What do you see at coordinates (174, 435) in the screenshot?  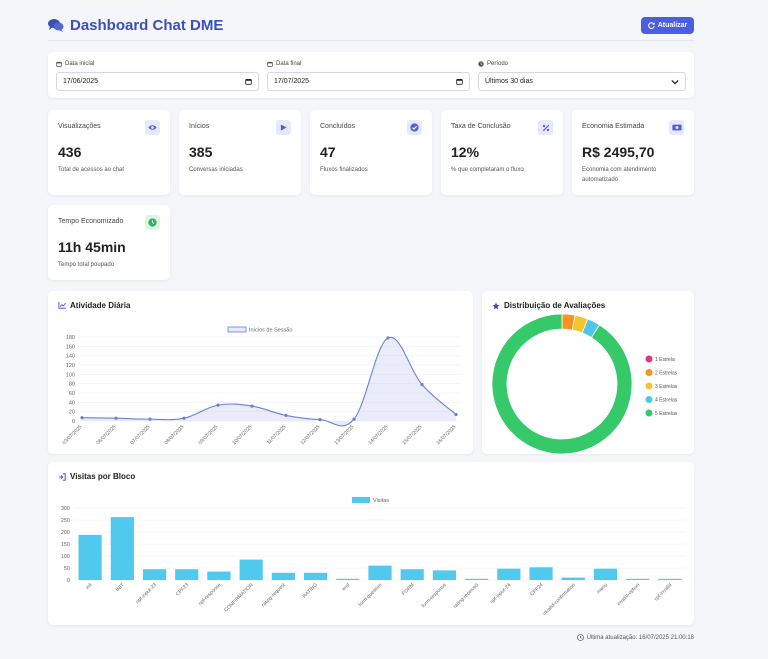 I see `x-tick-label: 08/07/2025` at bounding box center [174, 435].